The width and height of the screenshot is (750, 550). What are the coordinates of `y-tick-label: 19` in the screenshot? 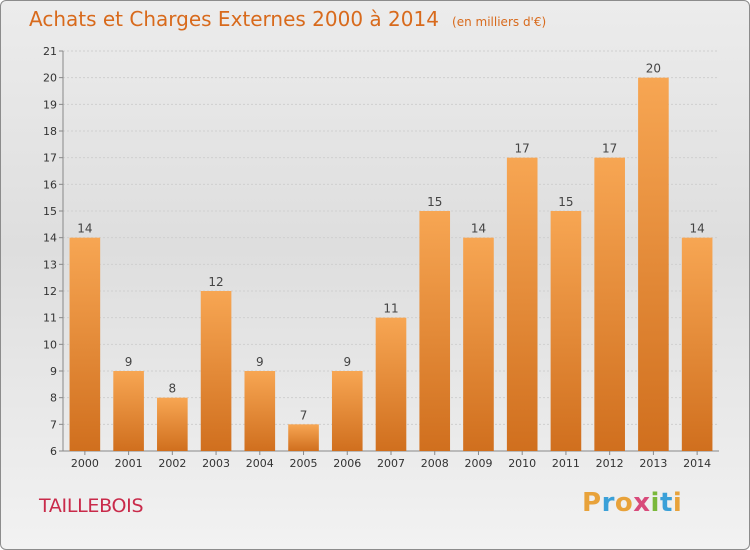 It's located at (50, 104).